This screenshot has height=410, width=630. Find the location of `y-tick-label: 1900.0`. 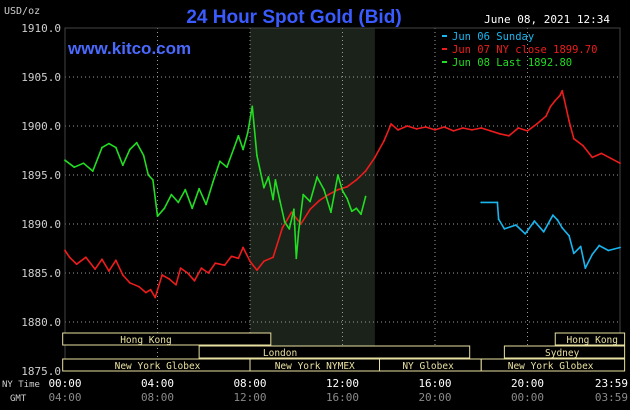

y-tick-label: 1900.0 is located at coordinates (41, 126).